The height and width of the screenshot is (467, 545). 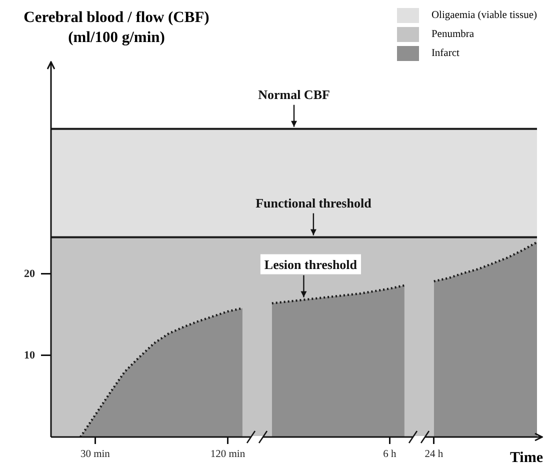 I want to click on annotation: Lesion threshold, so click(x=311, y=264).